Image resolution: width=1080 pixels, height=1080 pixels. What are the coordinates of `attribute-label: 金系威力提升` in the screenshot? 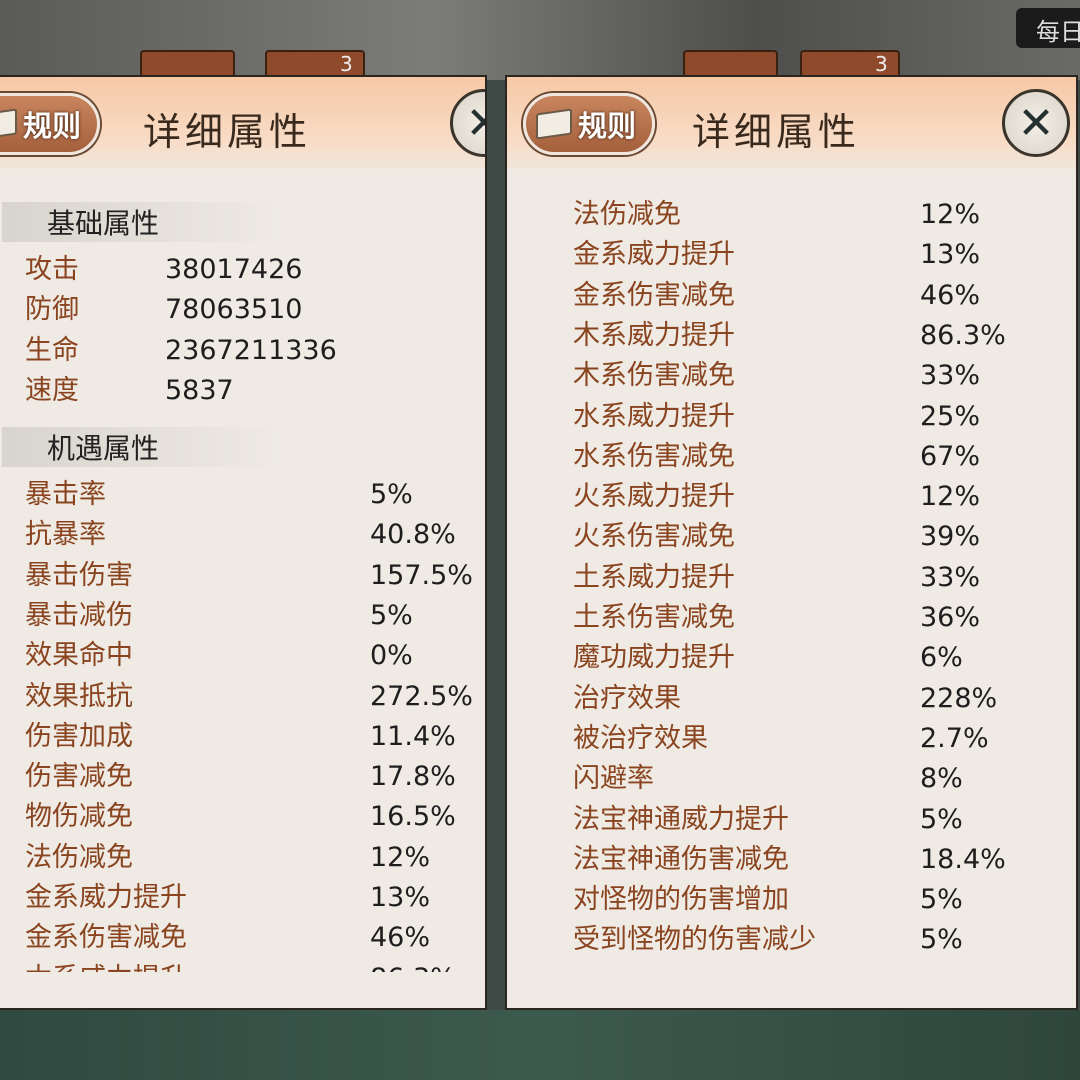 It's located at (106, 897).